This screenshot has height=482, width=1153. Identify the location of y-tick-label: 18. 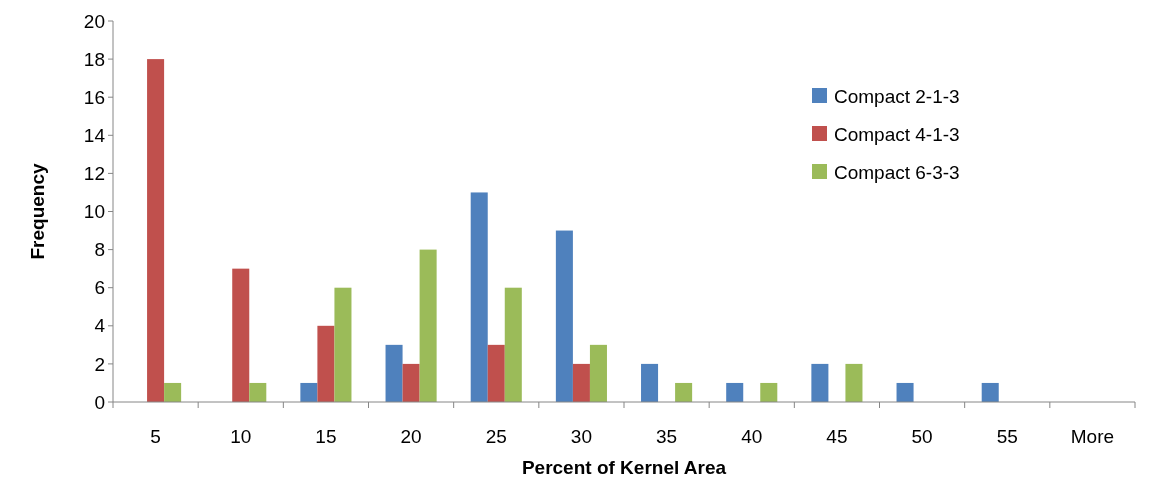
(94, 59).